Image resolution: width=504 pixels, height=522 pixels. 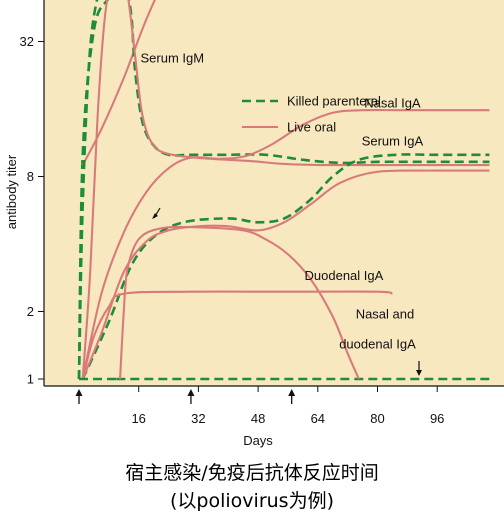 I want to click on igm-pointer-arrowhead, so click(x=155, y=216).